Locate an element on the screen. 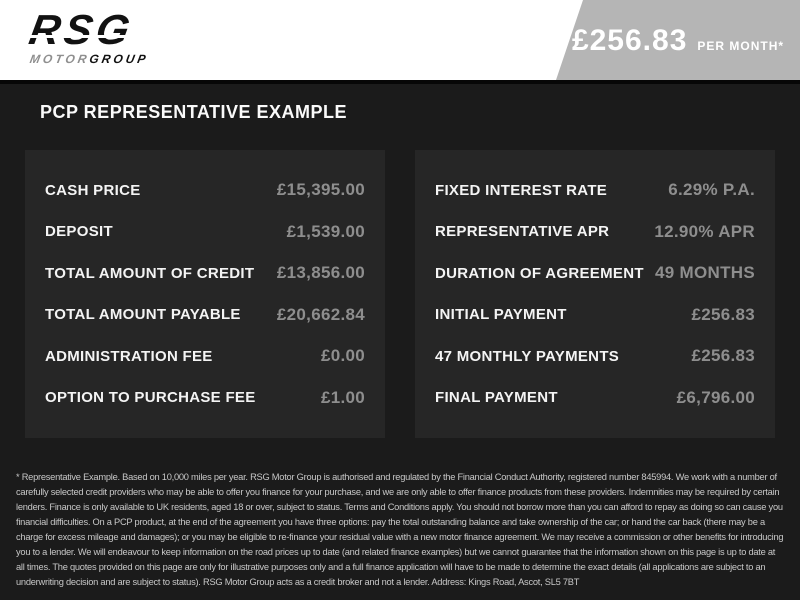 The width and height of the screenshot is (800, 600). finance-row-representative-apr: REPRESENTATIVE APR 12.90% APR is located at coordinates (595, 232).